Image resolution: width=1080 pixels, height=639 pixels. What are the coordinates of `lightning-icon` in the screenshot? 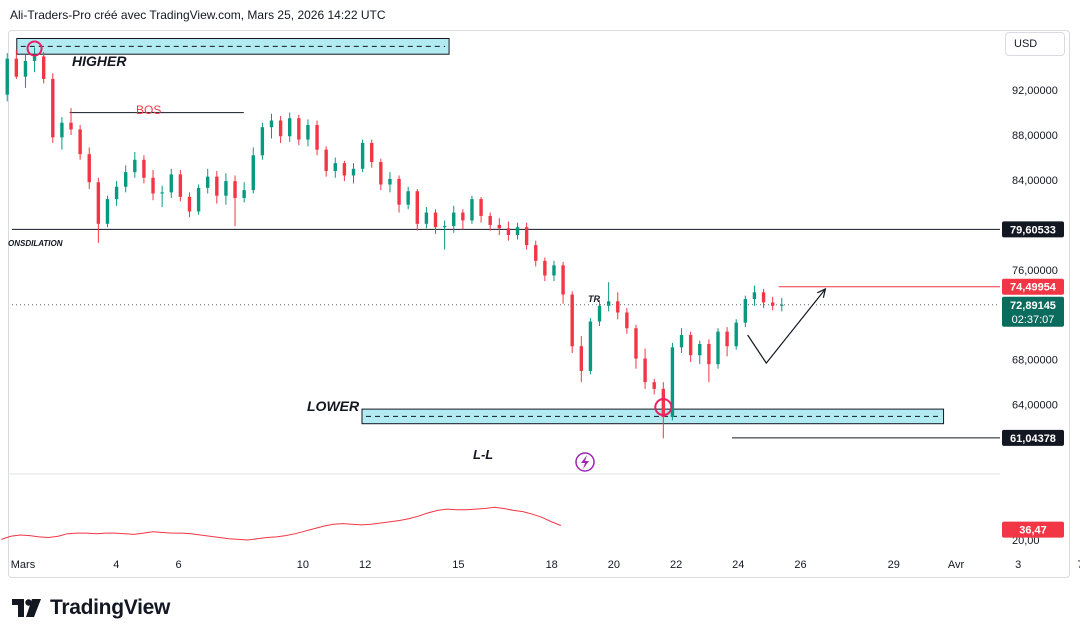 It's located at (585, 462).